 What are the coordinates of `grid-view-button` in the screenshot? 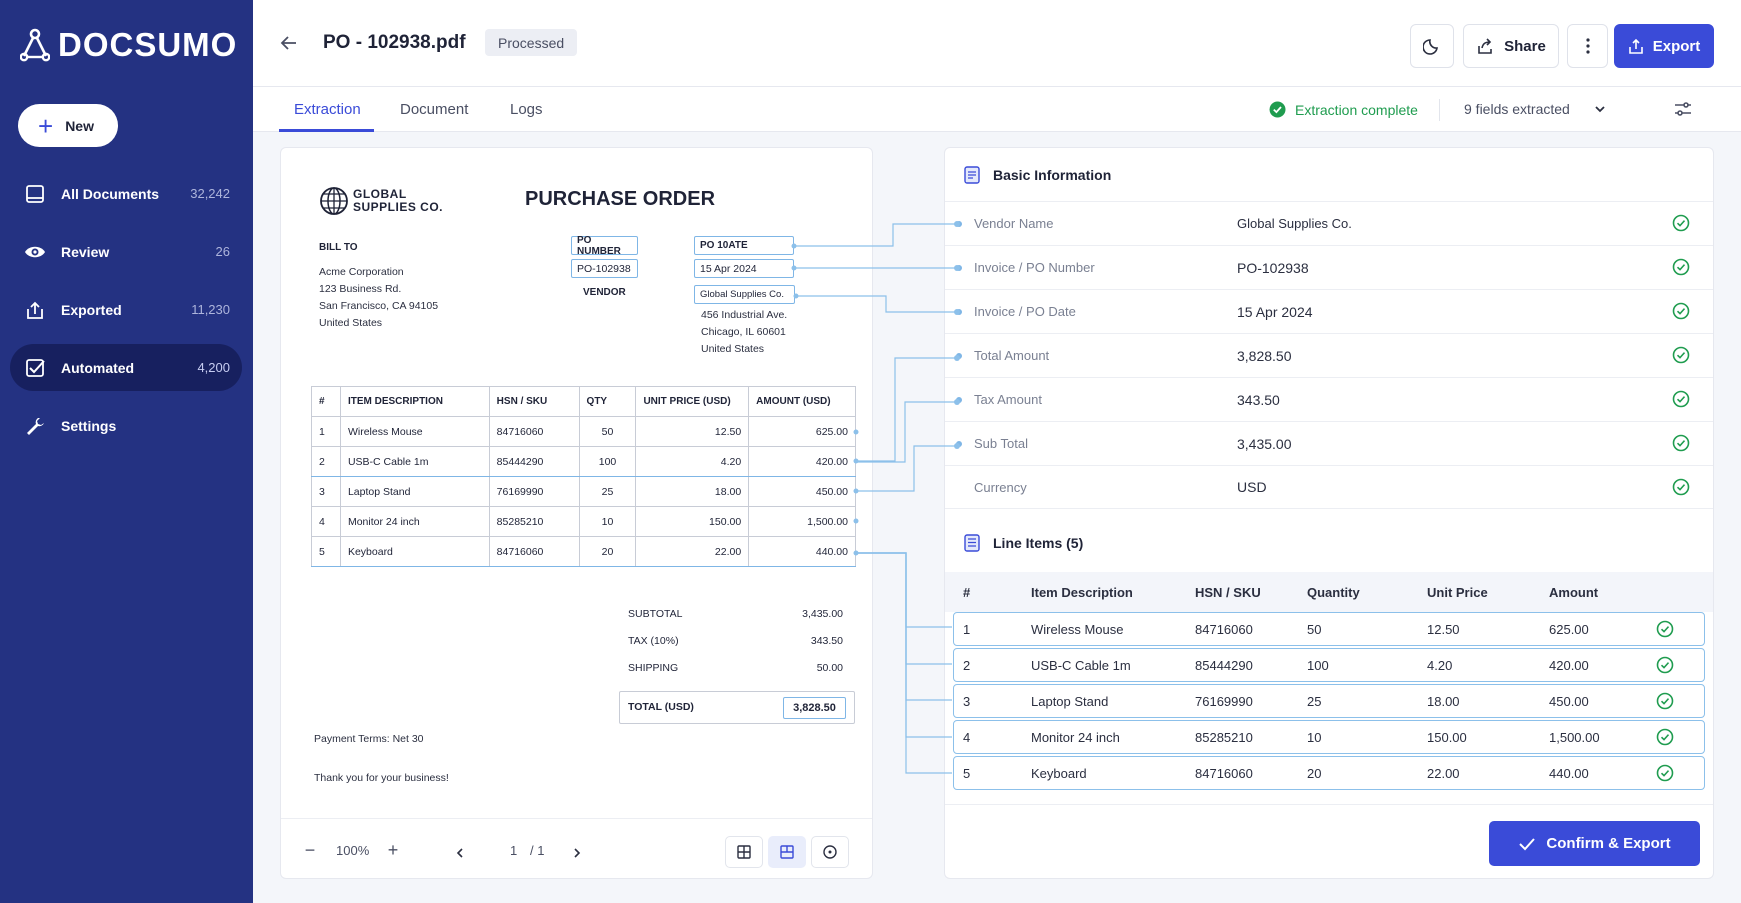 It's located at (744, 852).